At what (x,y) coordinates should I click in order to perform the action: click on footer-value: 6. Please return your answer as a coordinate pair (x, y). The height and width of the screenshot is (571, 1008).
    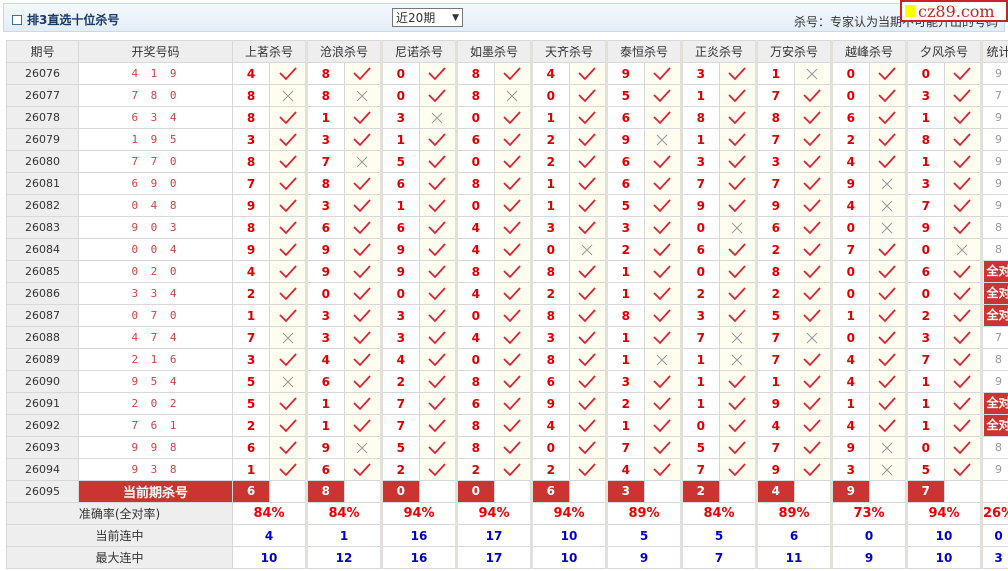
    Looking at the image, I should click on (794, 535).